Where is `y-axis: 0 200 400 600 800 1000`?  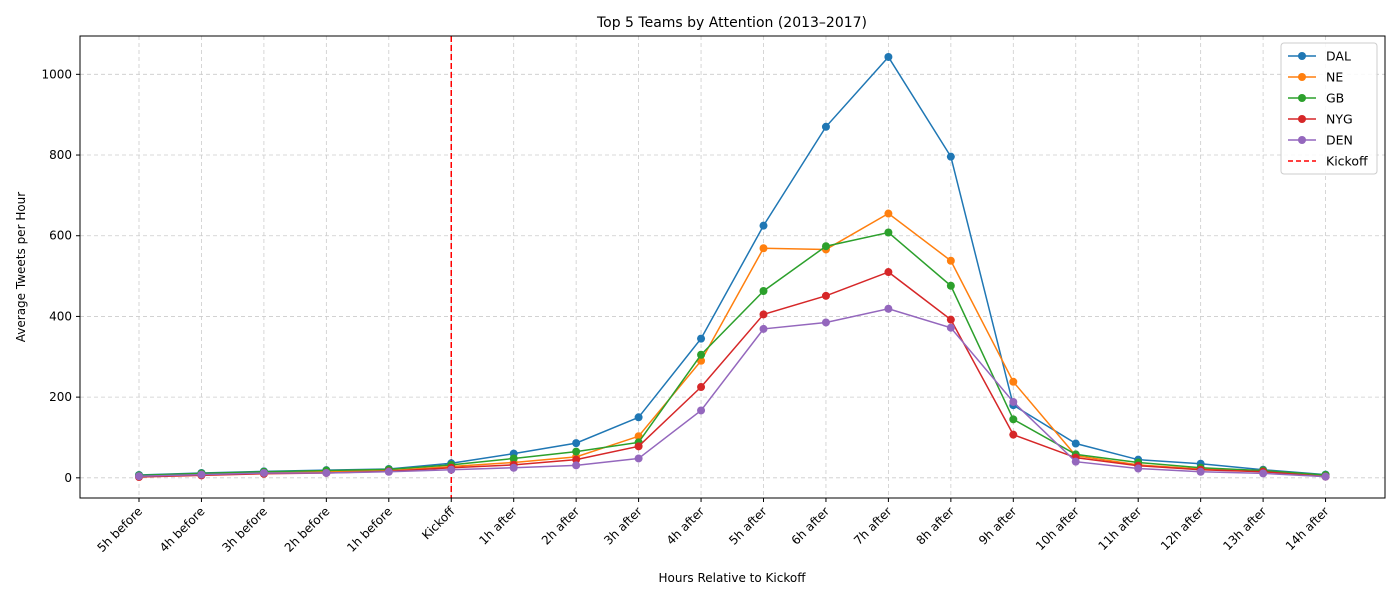
y-axis: 0 200 400 600 800 1000 is located at coordinates (60, 276).